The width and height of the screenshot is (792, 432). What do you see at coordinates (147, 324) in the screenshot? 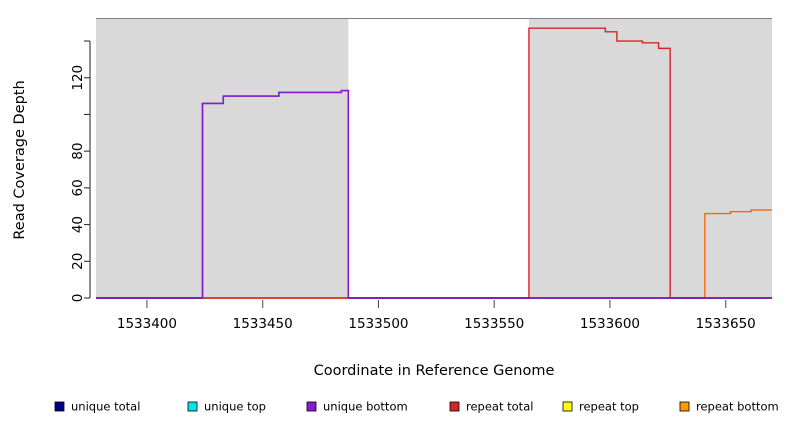
I see `x-tick-label-1533400: 1533400` at bounding box center [147, 324].